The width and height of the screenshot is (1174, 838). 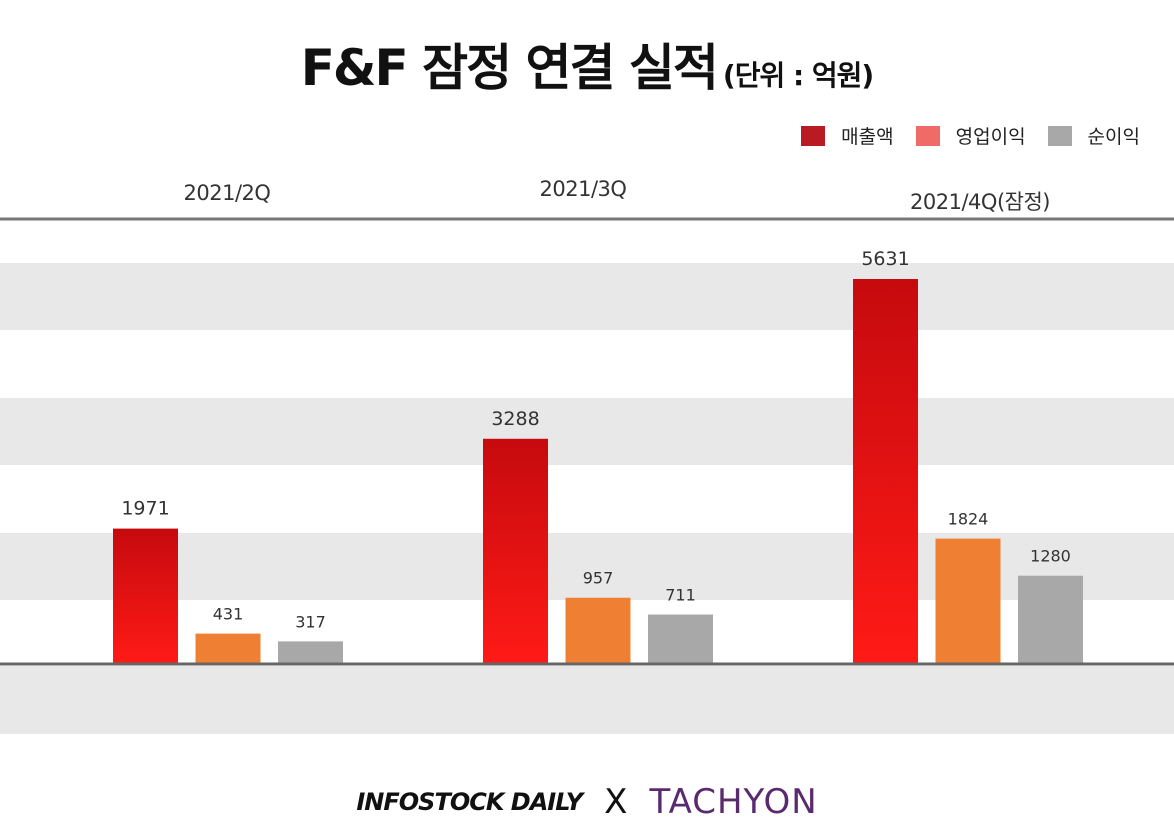 I want to click on bar-operating-profit-2q, so click(x=228, y=648).